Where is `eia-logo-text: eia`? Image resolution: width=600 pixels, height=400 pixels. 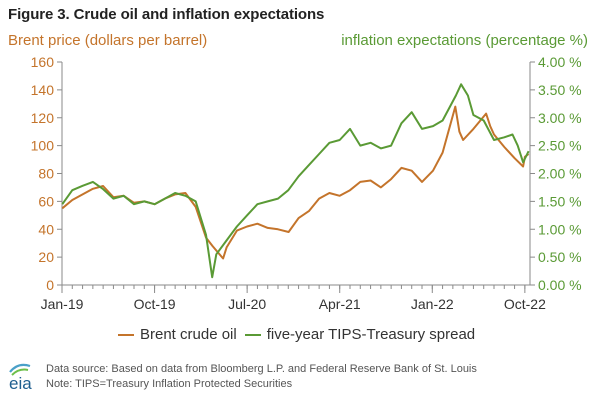 eia-logo-text: eia is located at coordinates (20, 383).